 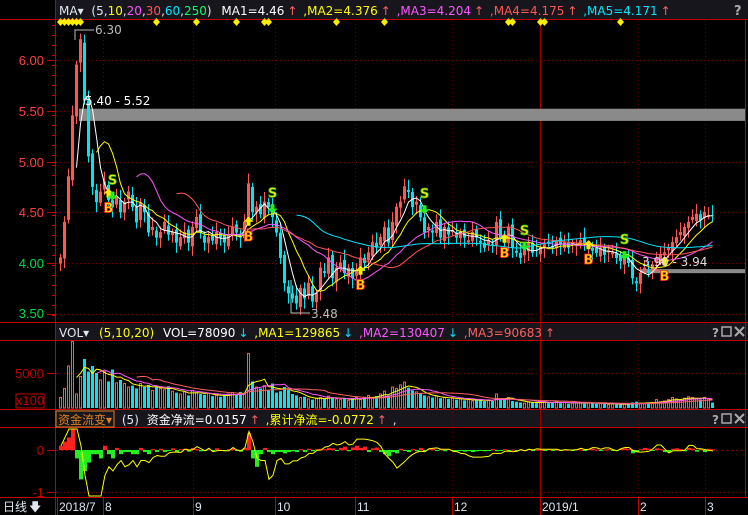 I want to click on price-tick: 3.50, so click(x=31, y=313).